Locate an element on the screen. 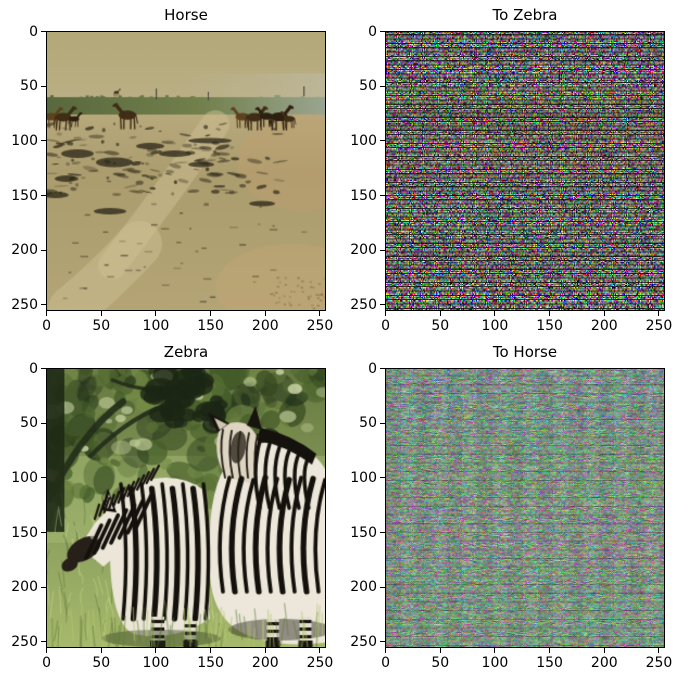  subplot-title-to-zebra: To Zebra is located at coordinates (525, 15).